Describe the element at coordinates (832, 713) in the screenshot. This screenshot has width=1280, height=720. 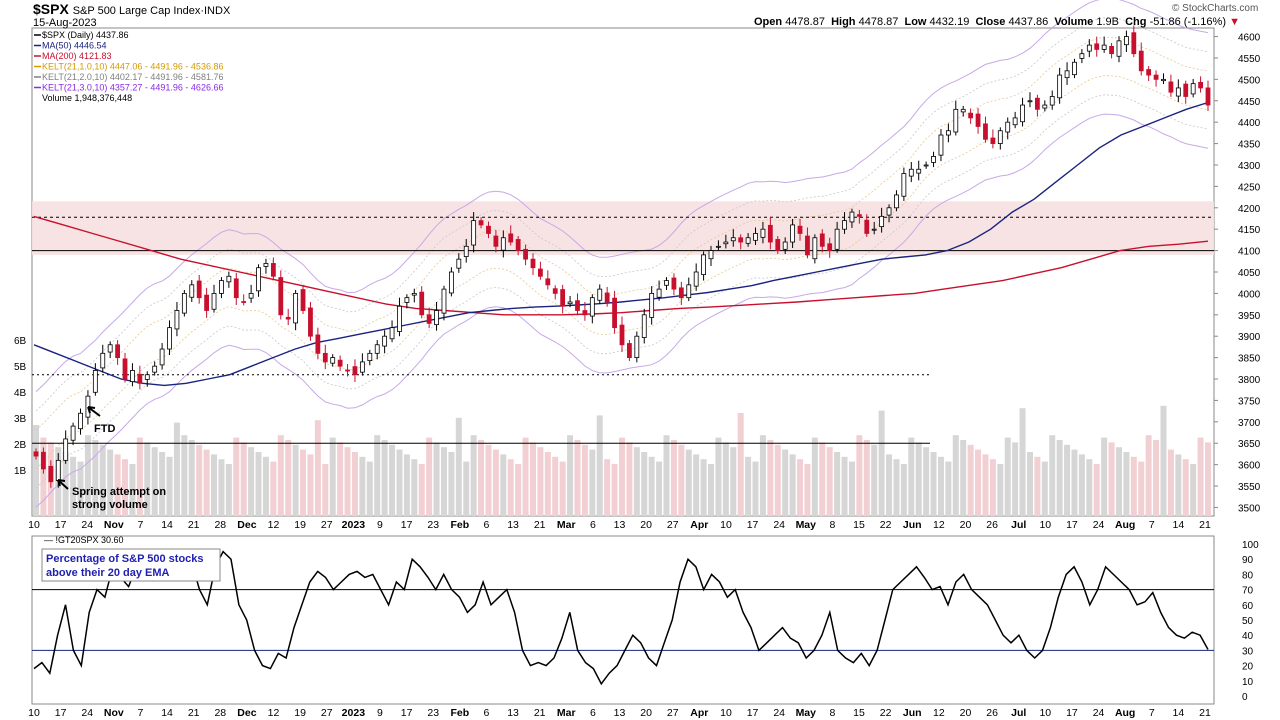
I see `breadth-x-tick: 8` at that location.